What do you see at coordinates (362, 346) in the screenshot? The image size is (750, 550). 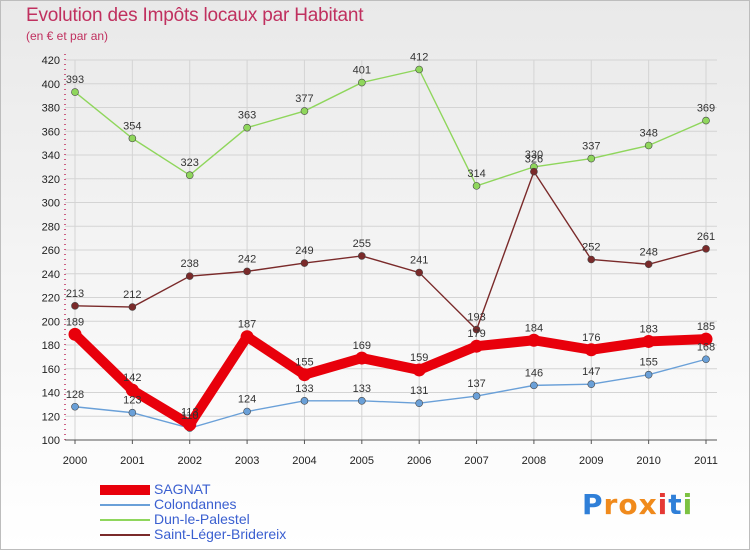 I see `label-sagnat-2005: 169` at bounding box center [362, 346].